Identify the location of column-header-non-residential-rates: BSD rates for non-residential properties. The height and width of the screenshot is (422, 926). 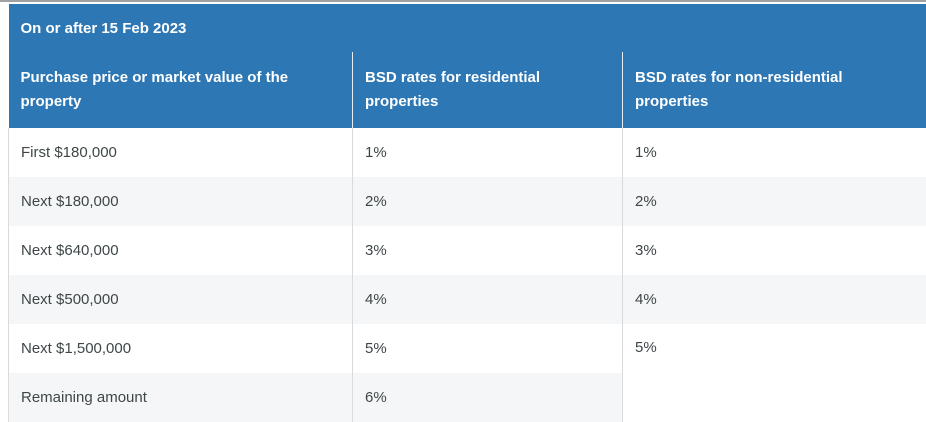
(774, 90).